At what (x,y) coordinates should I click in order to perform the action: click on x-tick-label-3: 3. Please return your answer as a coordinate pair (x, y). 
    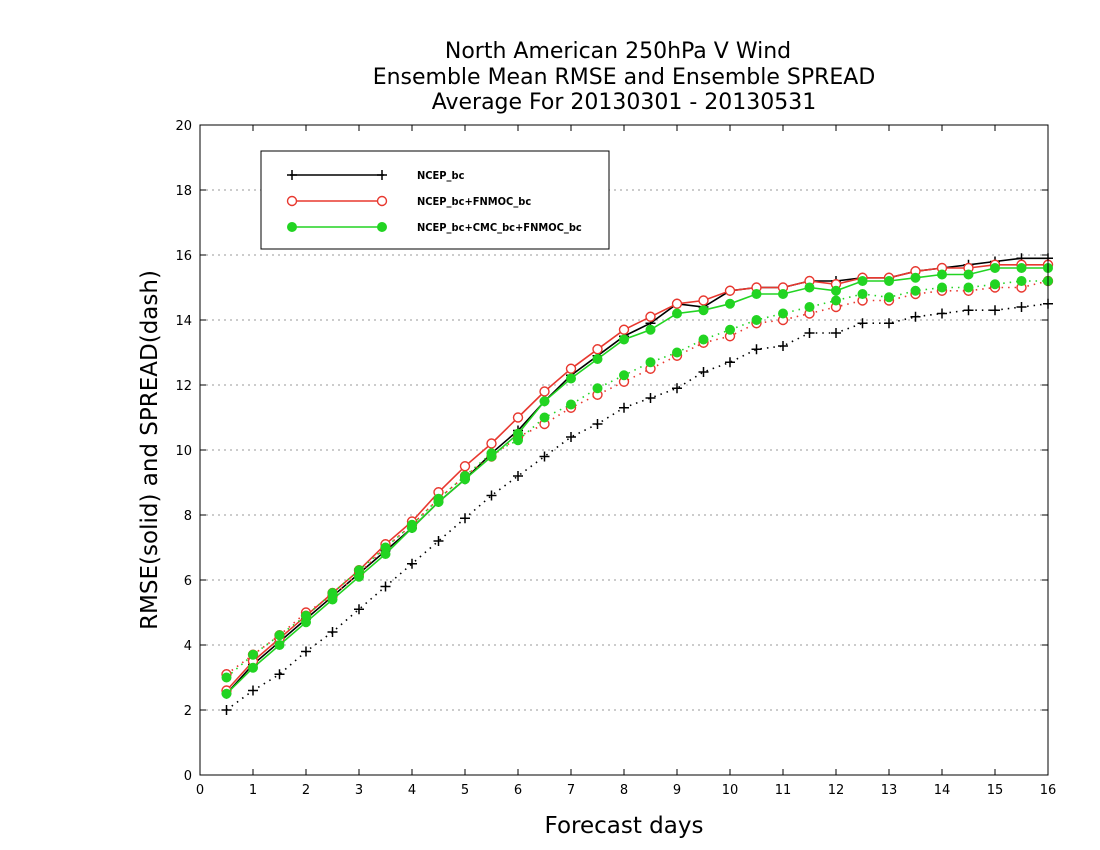
    Looking at the image, I should click on (359, 790).